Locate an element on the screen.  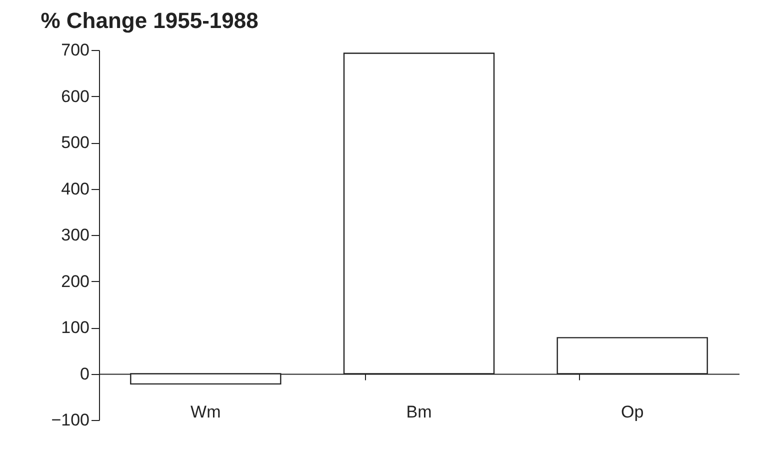
y-tick-label: 200 is located at coordinates (75, 281).